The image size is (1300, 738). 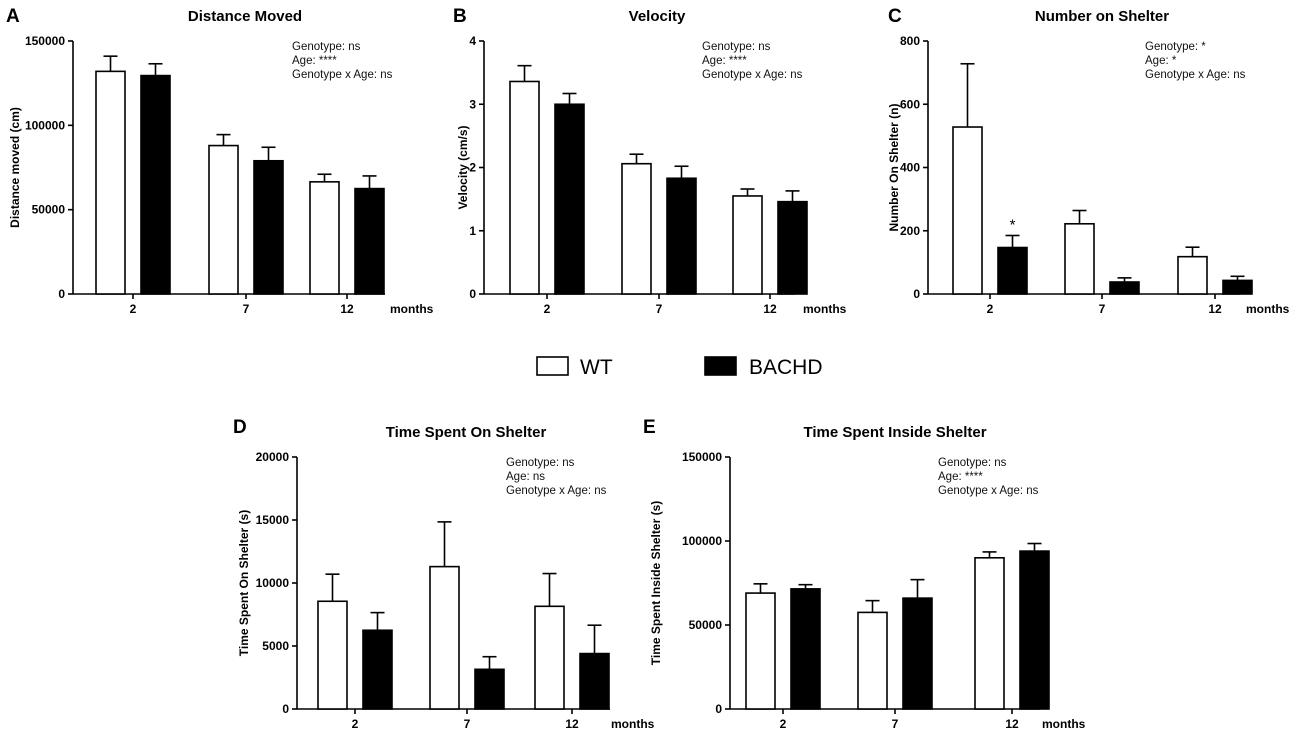 I want to click on y-tick-label: 3, so click(x=472, y=104).